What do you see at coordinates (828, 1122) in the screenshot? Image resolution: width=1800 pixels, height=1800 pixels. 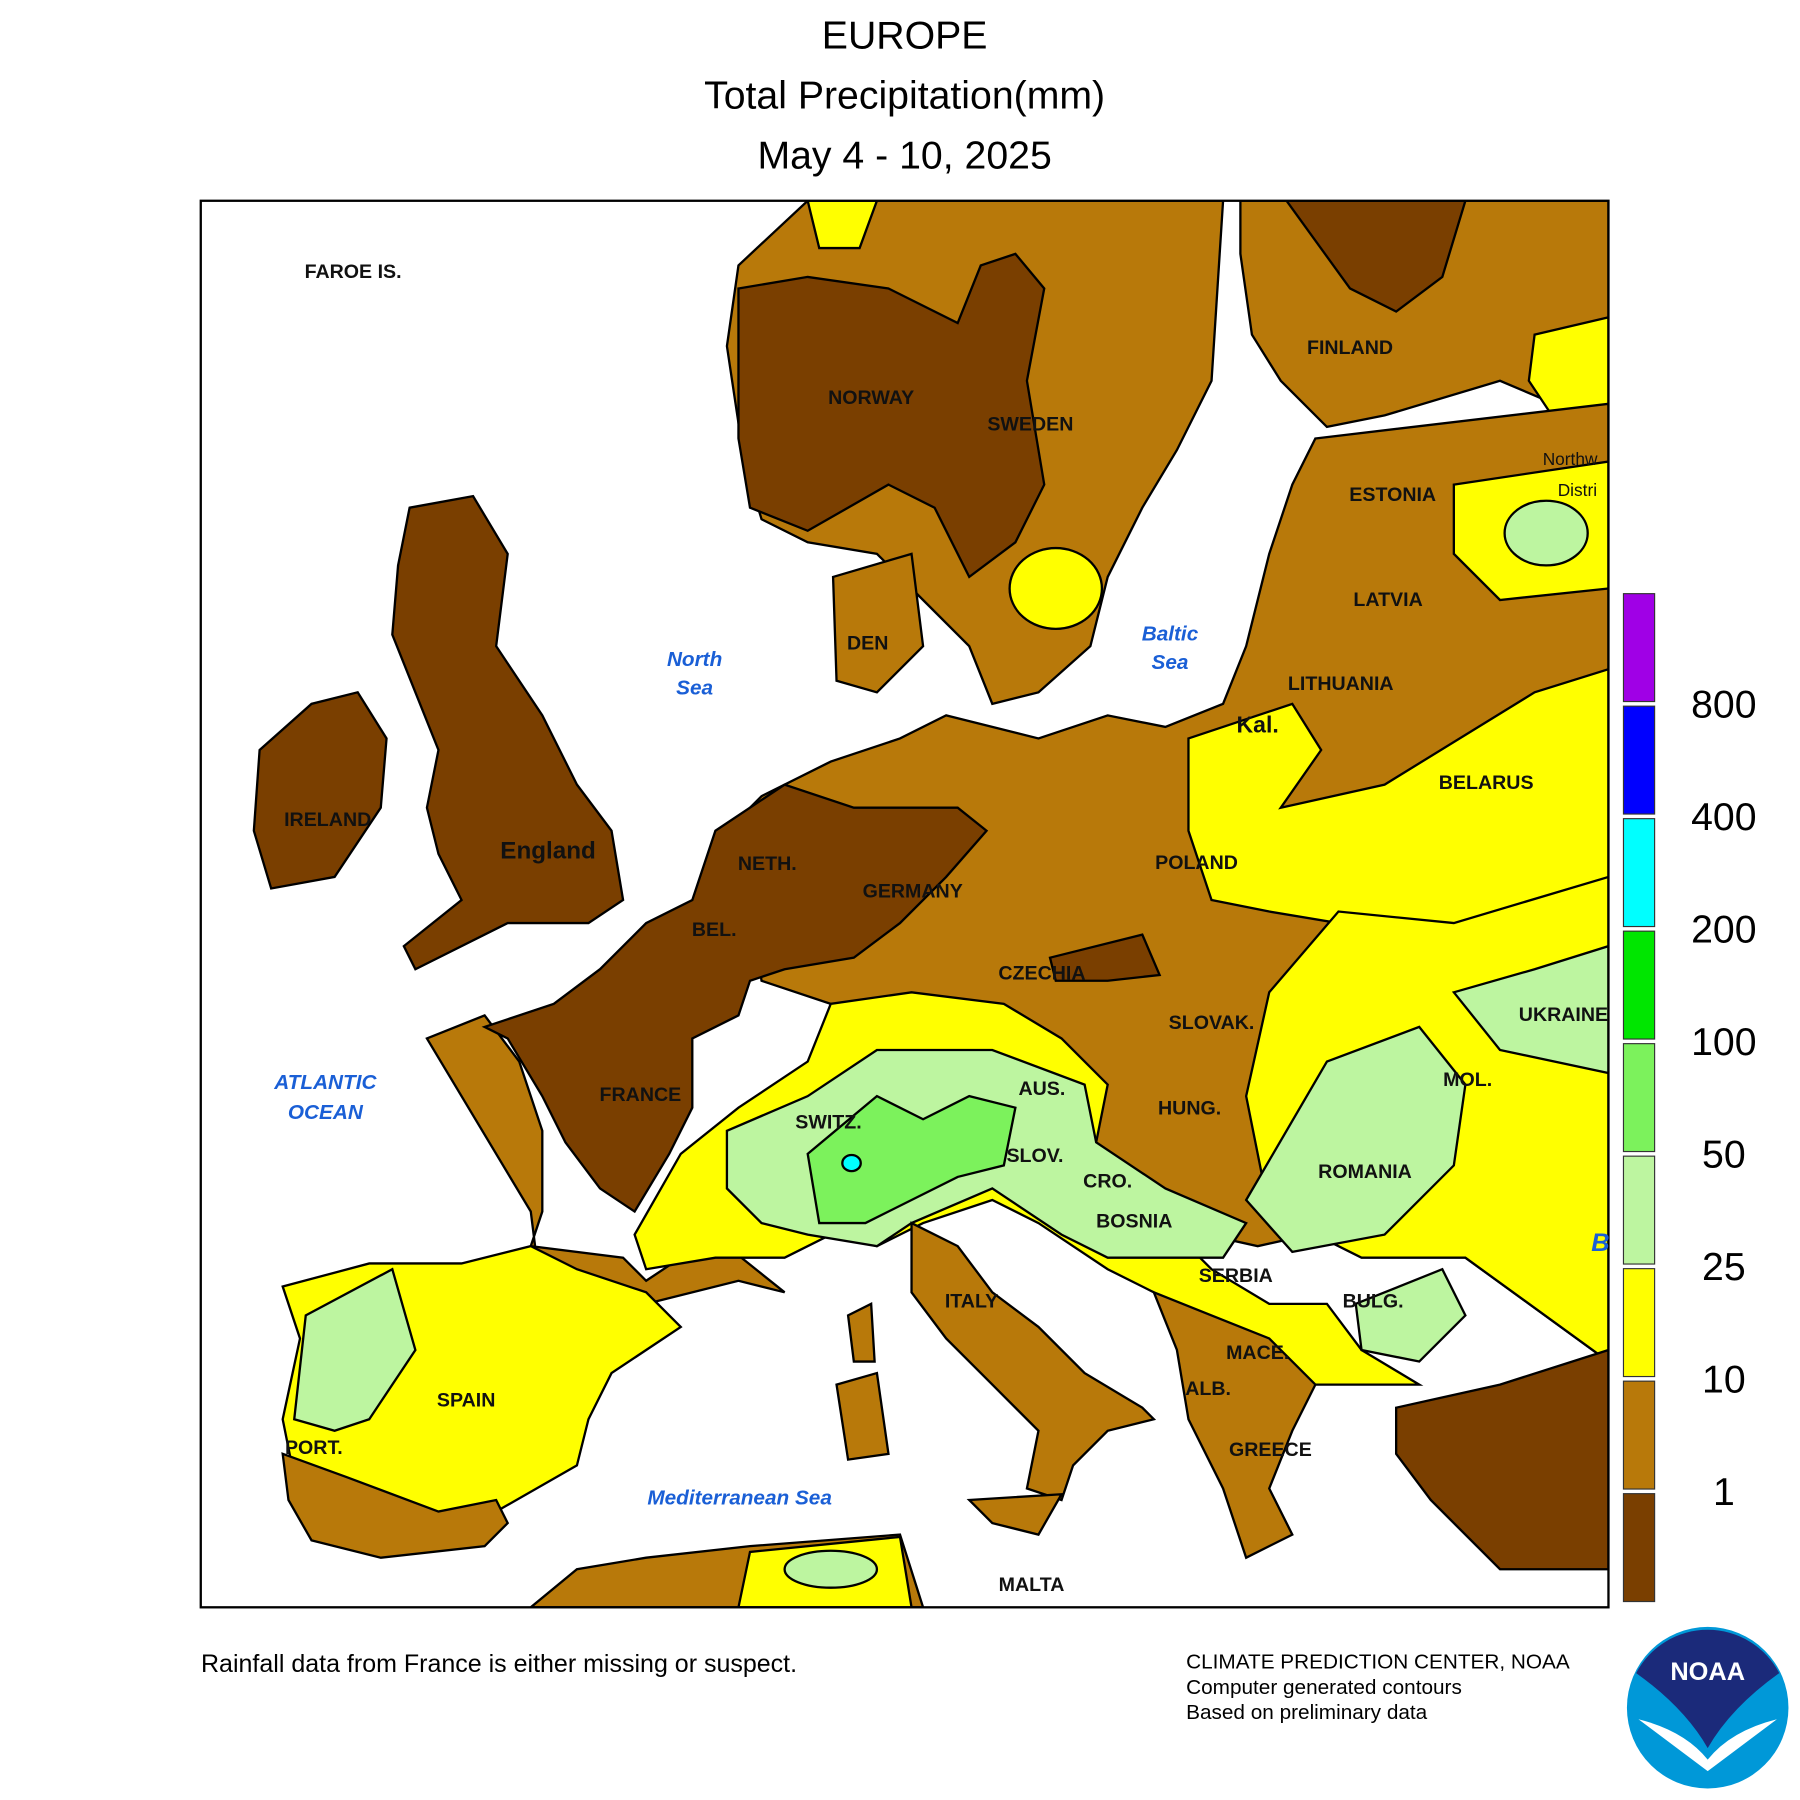 I see `place-label: SWITZ.` at bounding box center [828, 1122].